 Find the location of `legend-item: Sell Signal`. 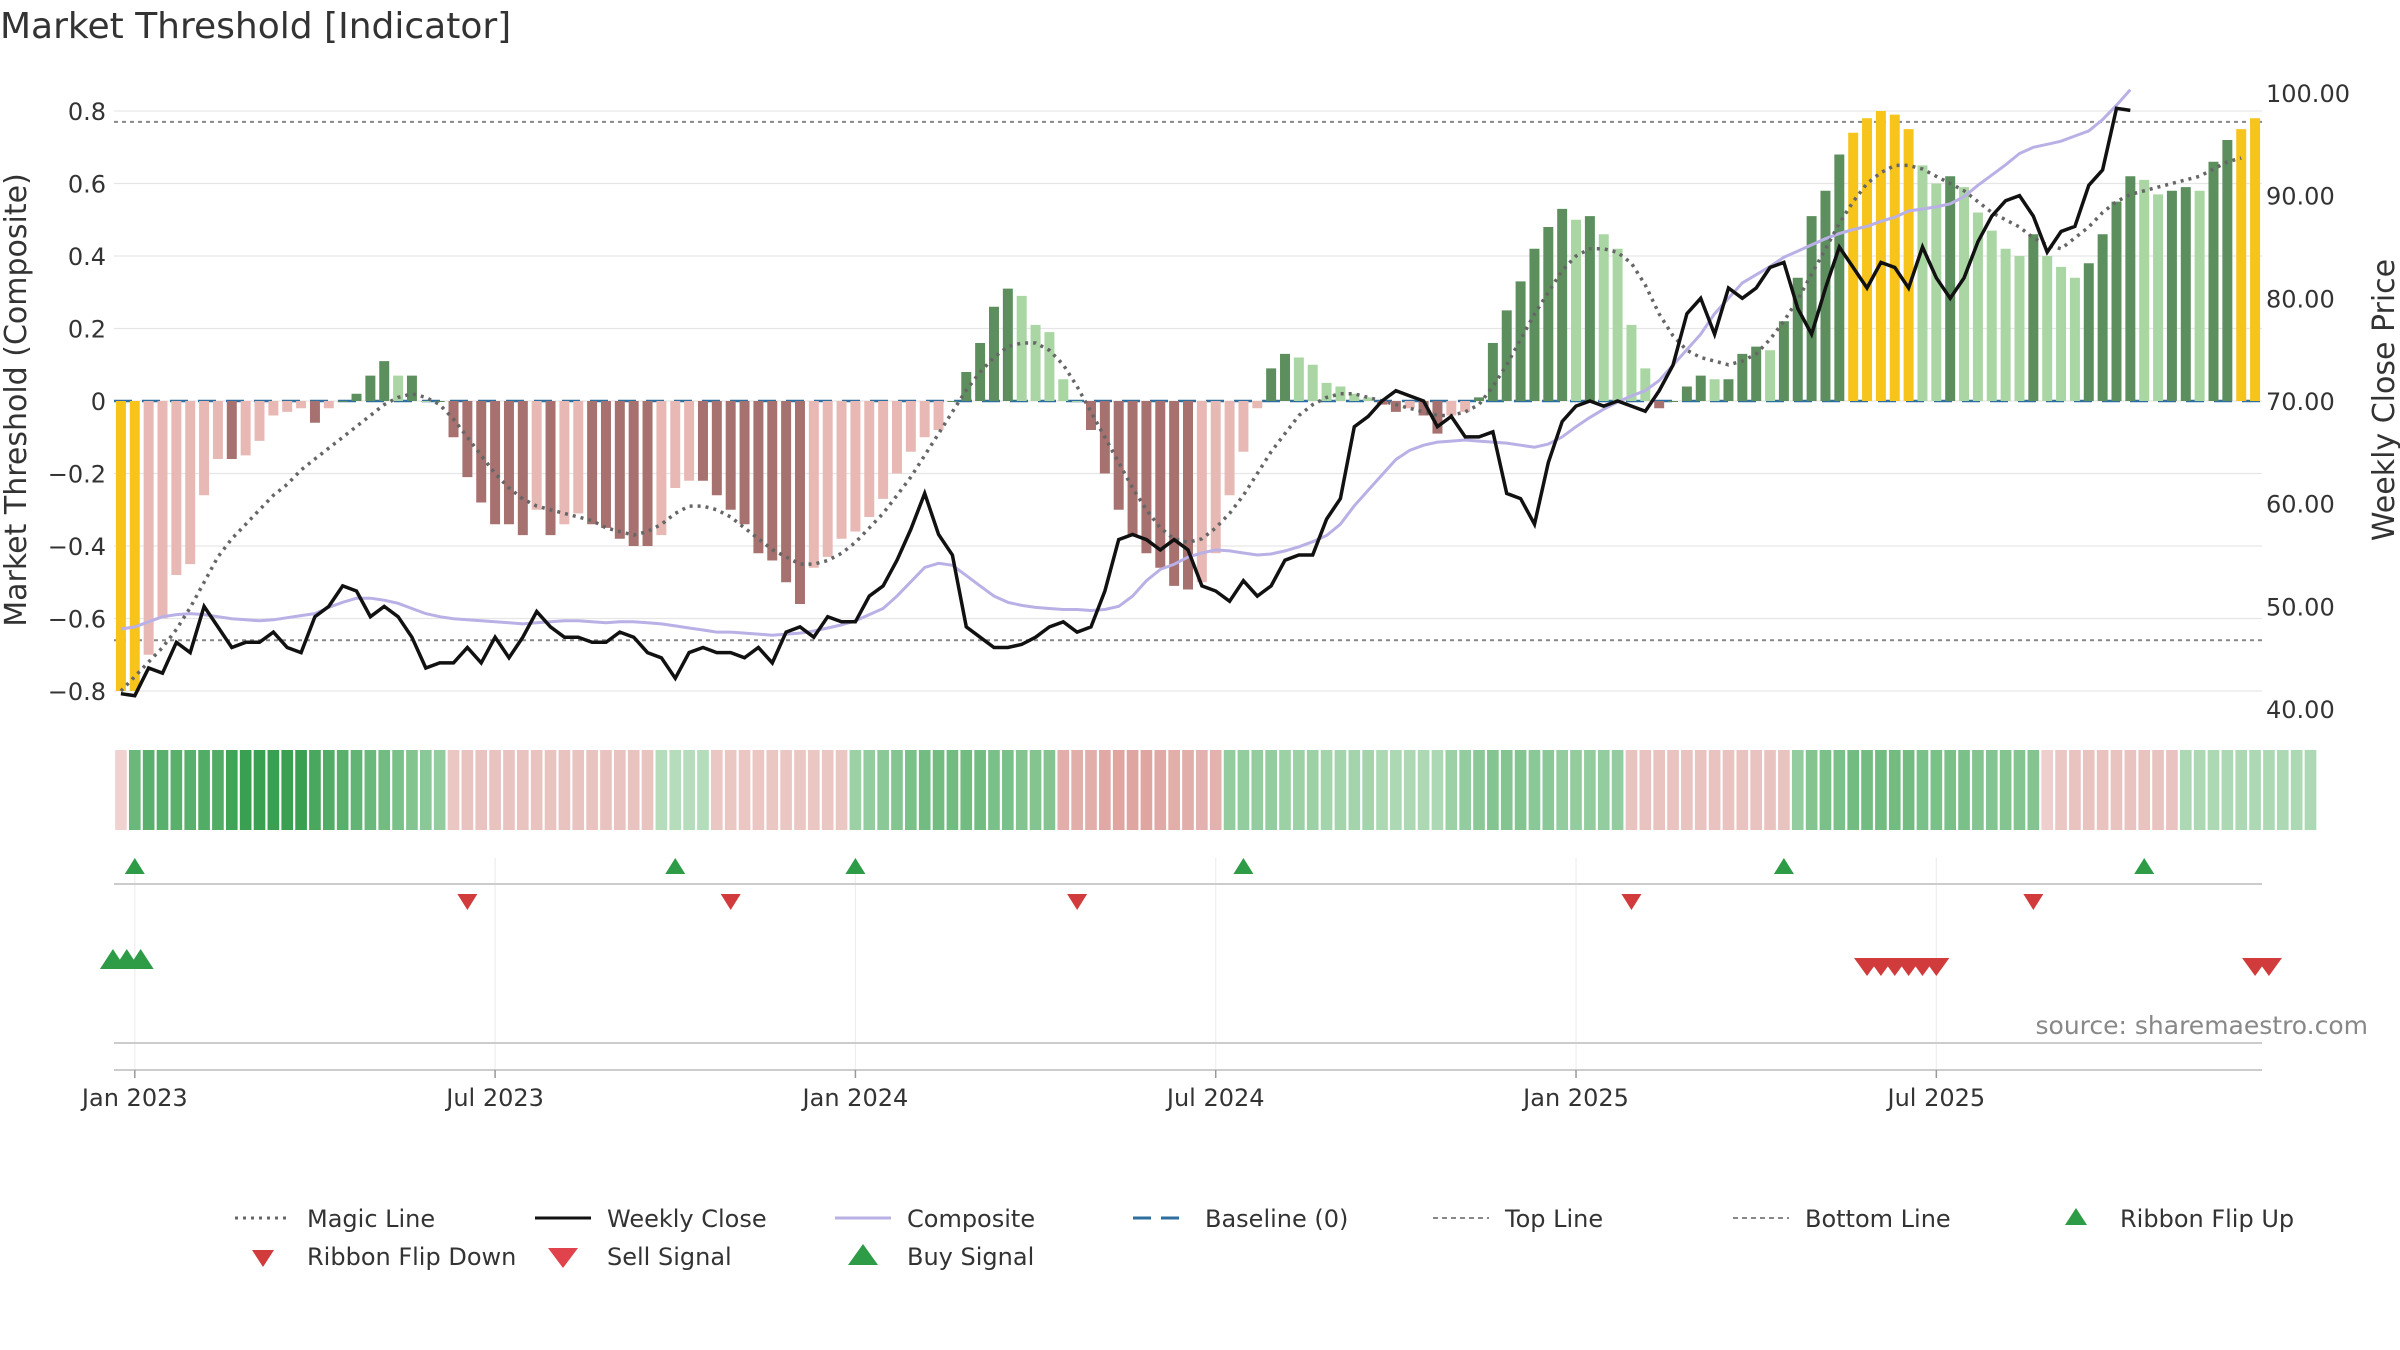

legend-item: Sell Signal is located at coordinates (640, 1257).